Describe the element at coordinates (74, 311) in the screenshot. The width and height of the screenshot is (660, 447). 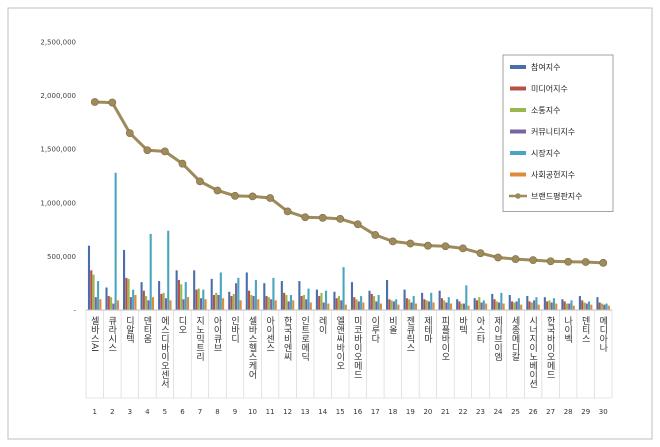
I see `y-tick-label: -` at that location.